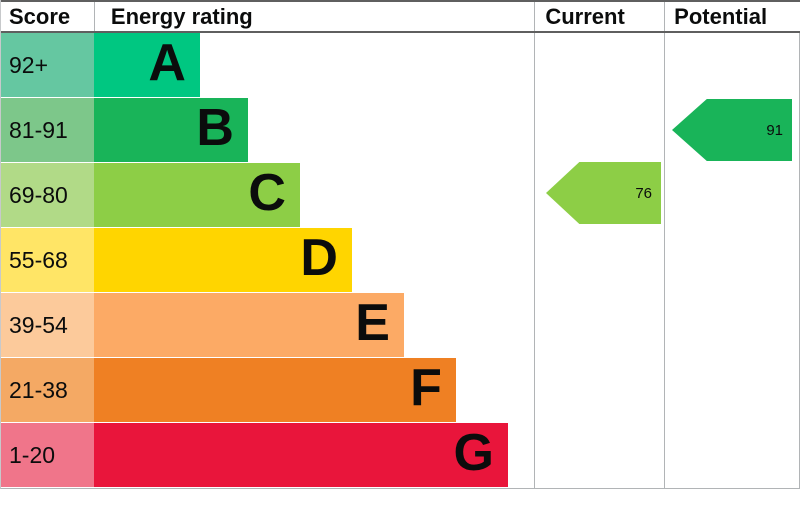  What do you see at coordinates (599, 16) in the screenshot?
I see `header-current: Current` at bounding box center [599, 16].